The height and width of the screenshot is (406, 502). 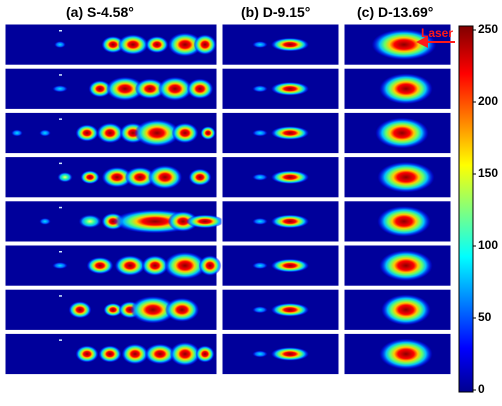 I want to click on laser-label: Laser, so click(x=437, y=33).